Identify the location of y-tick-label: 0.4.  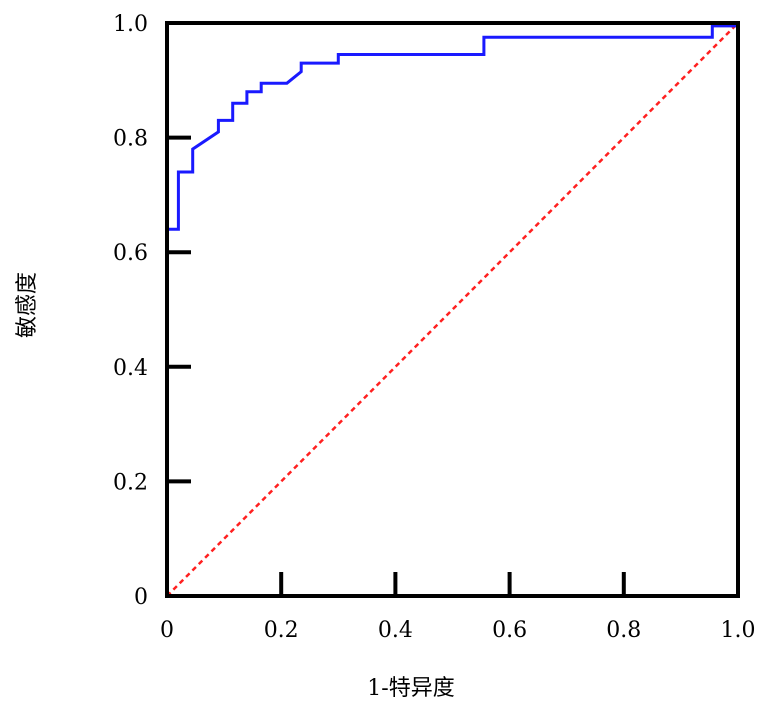
(130, 368).